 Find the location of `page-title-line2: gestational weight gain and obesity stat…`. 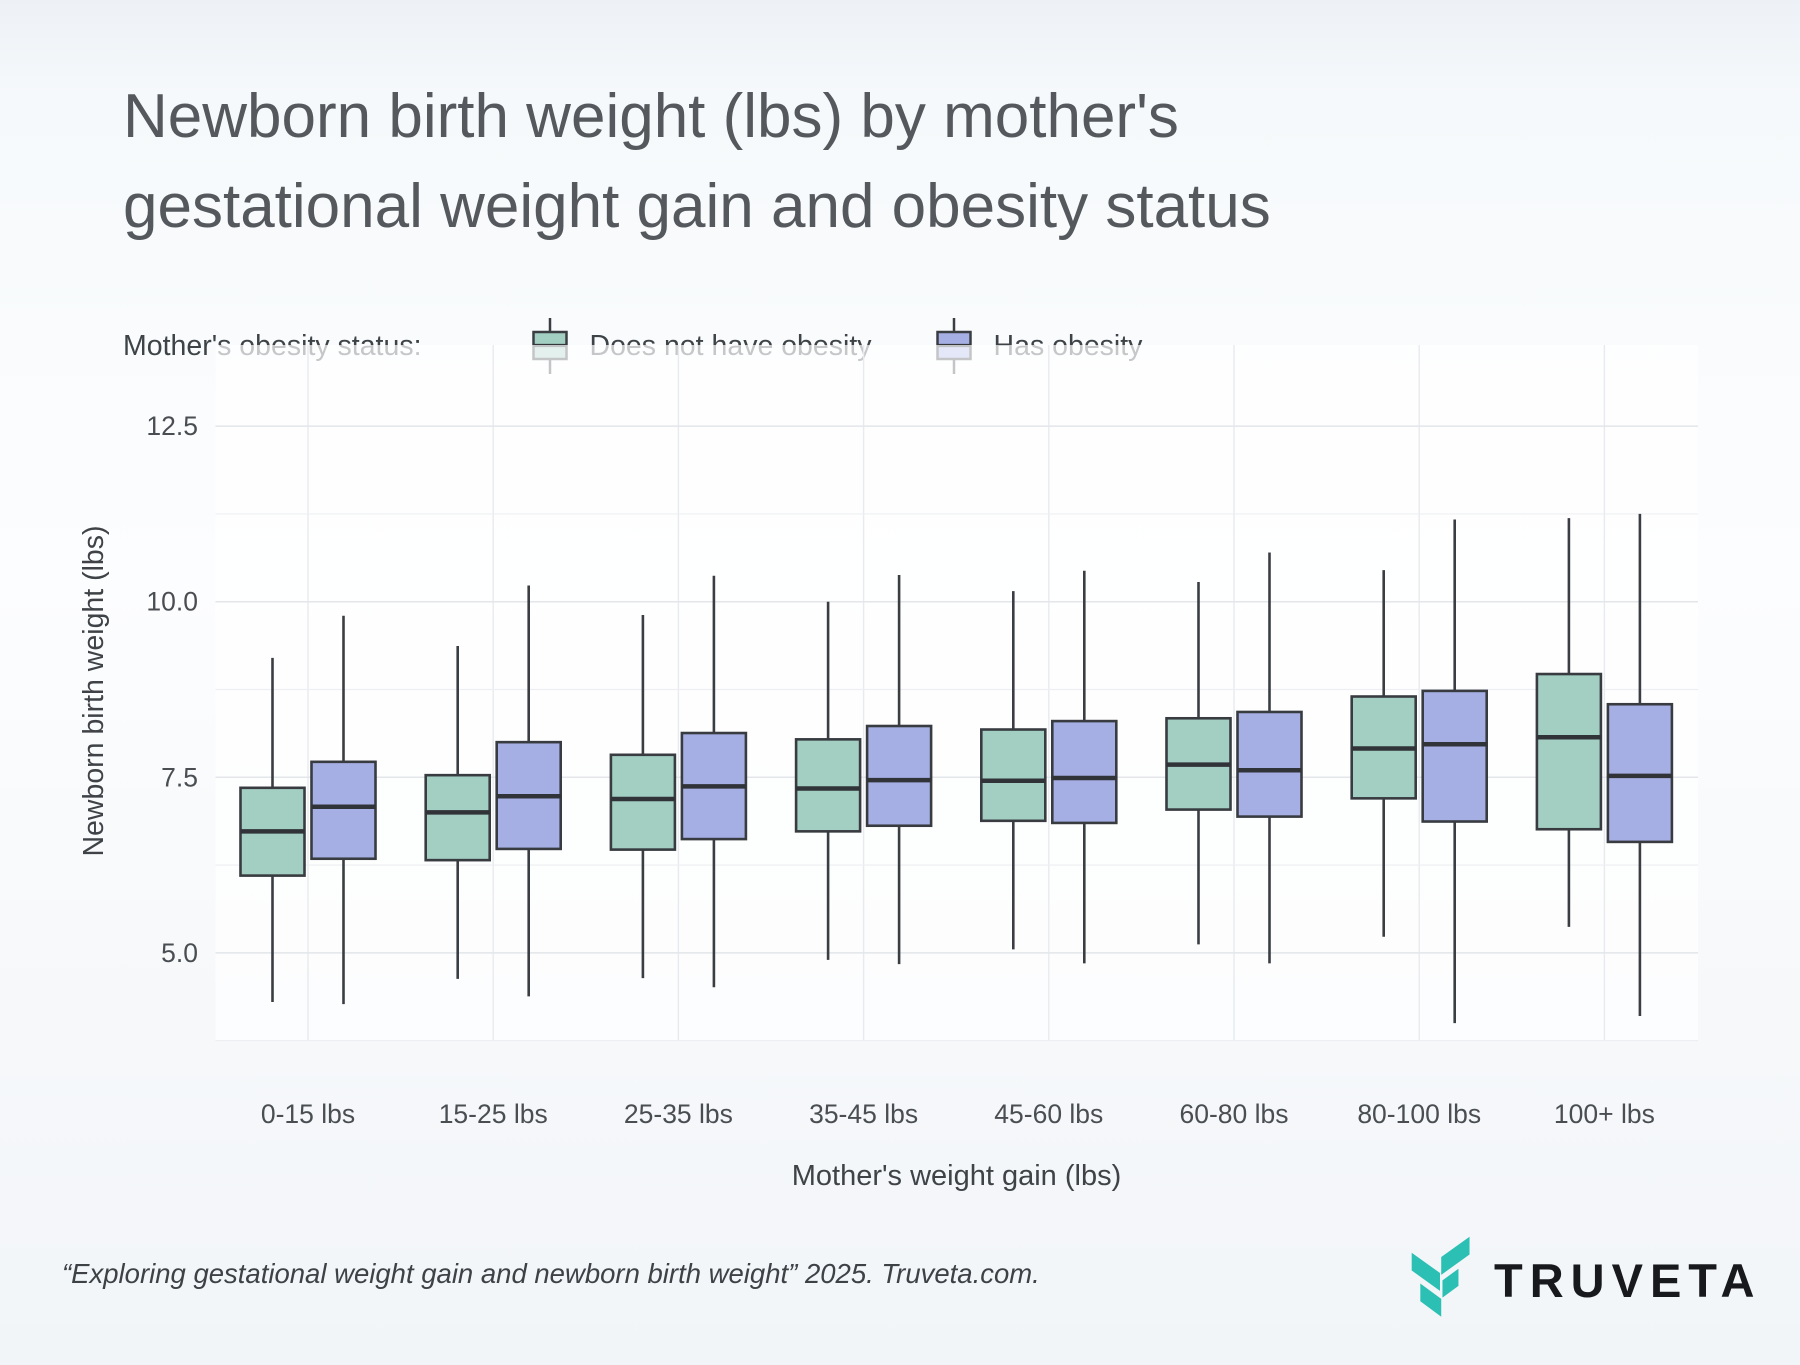

page-title-line2: gestational weight gain and obesity stat… is located at coordinates (697, 206).